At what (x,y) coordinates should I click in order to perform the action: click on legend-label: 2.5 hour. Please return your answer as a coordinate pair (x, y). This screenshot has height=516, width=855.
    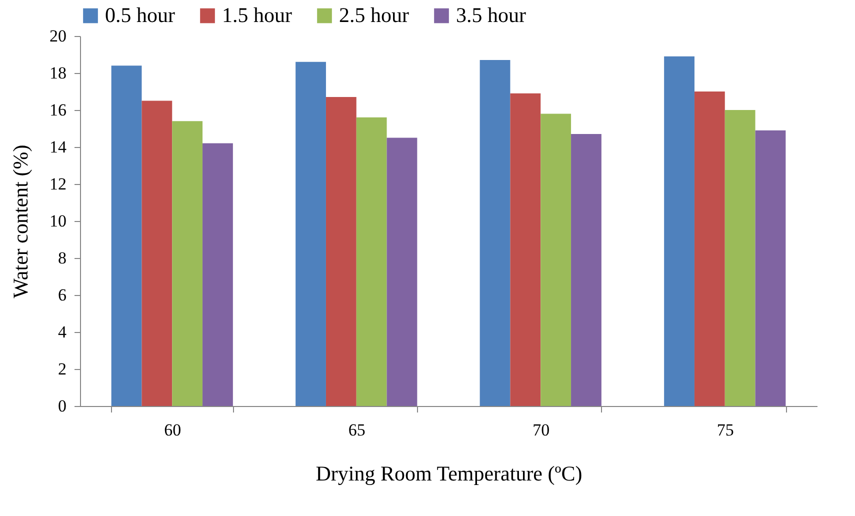
    Looking at the image, I should click on (374, 14).